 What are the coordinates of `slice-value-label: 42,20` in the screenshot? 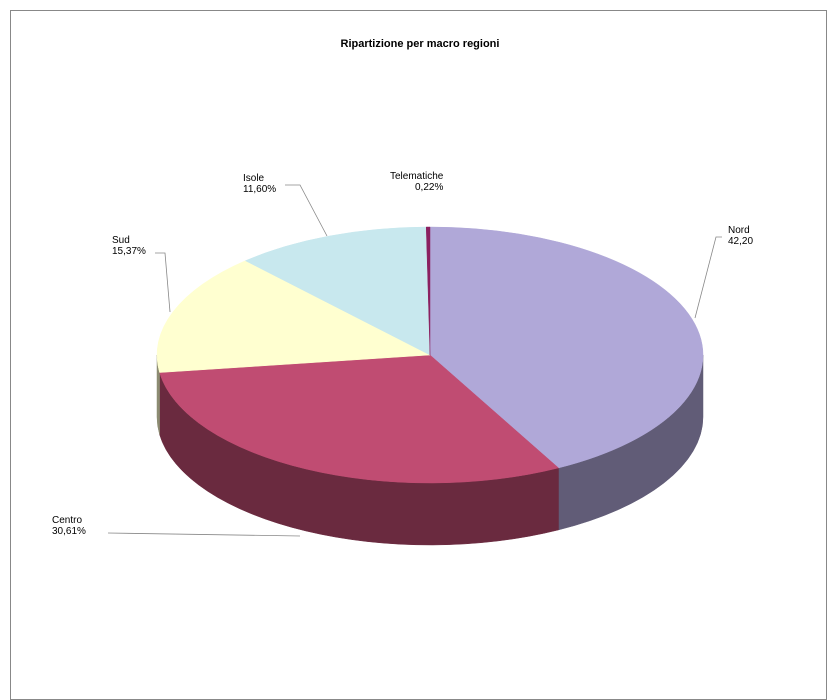 It's located at (740, 241).